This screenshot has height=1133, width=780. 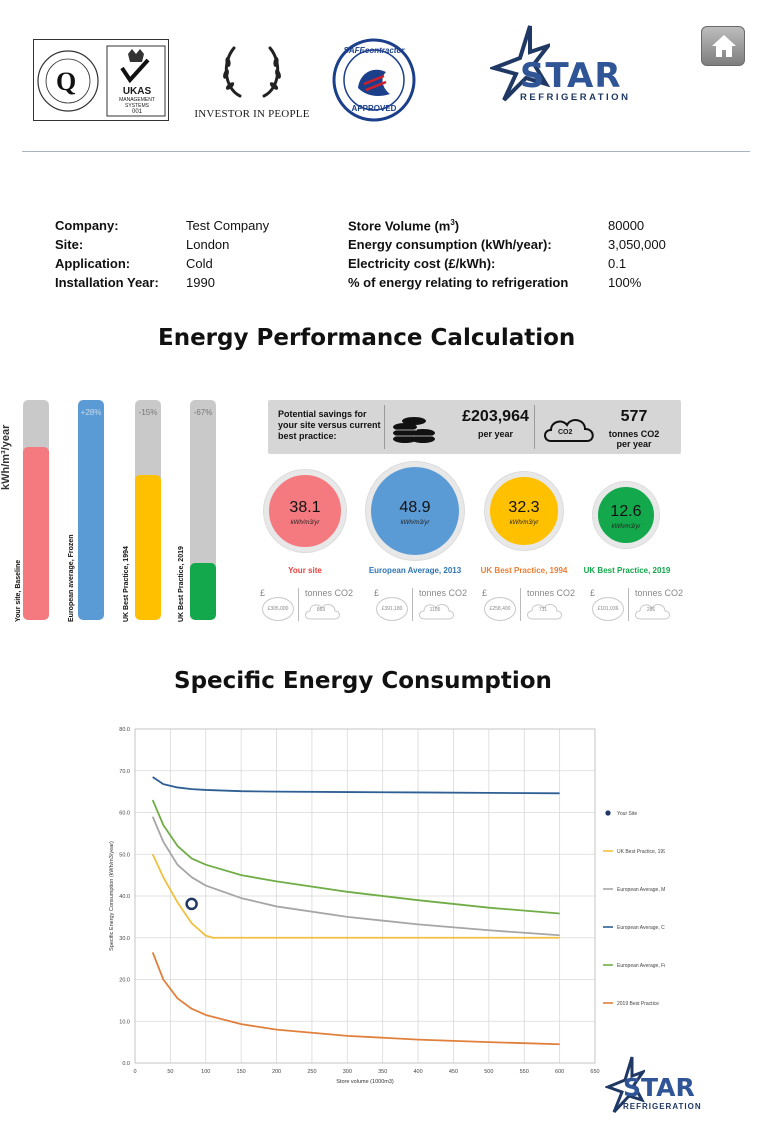 I want to click on energy-consumption-label: Energy consumption (kWh/year):, so click(x=450, y=244).